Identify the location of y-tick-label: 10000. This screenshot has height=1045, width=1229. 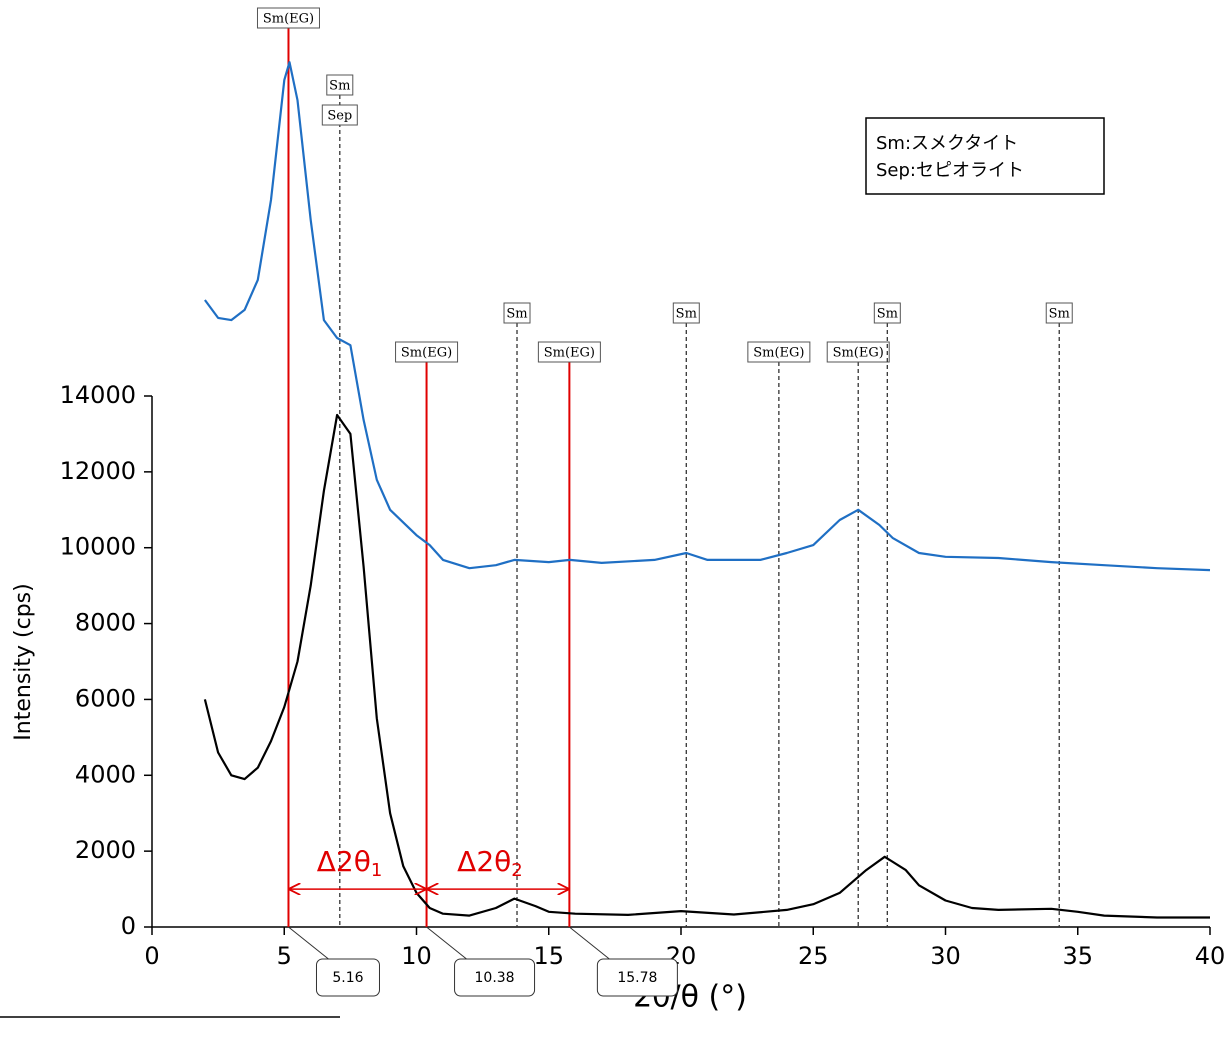
(98, 547).